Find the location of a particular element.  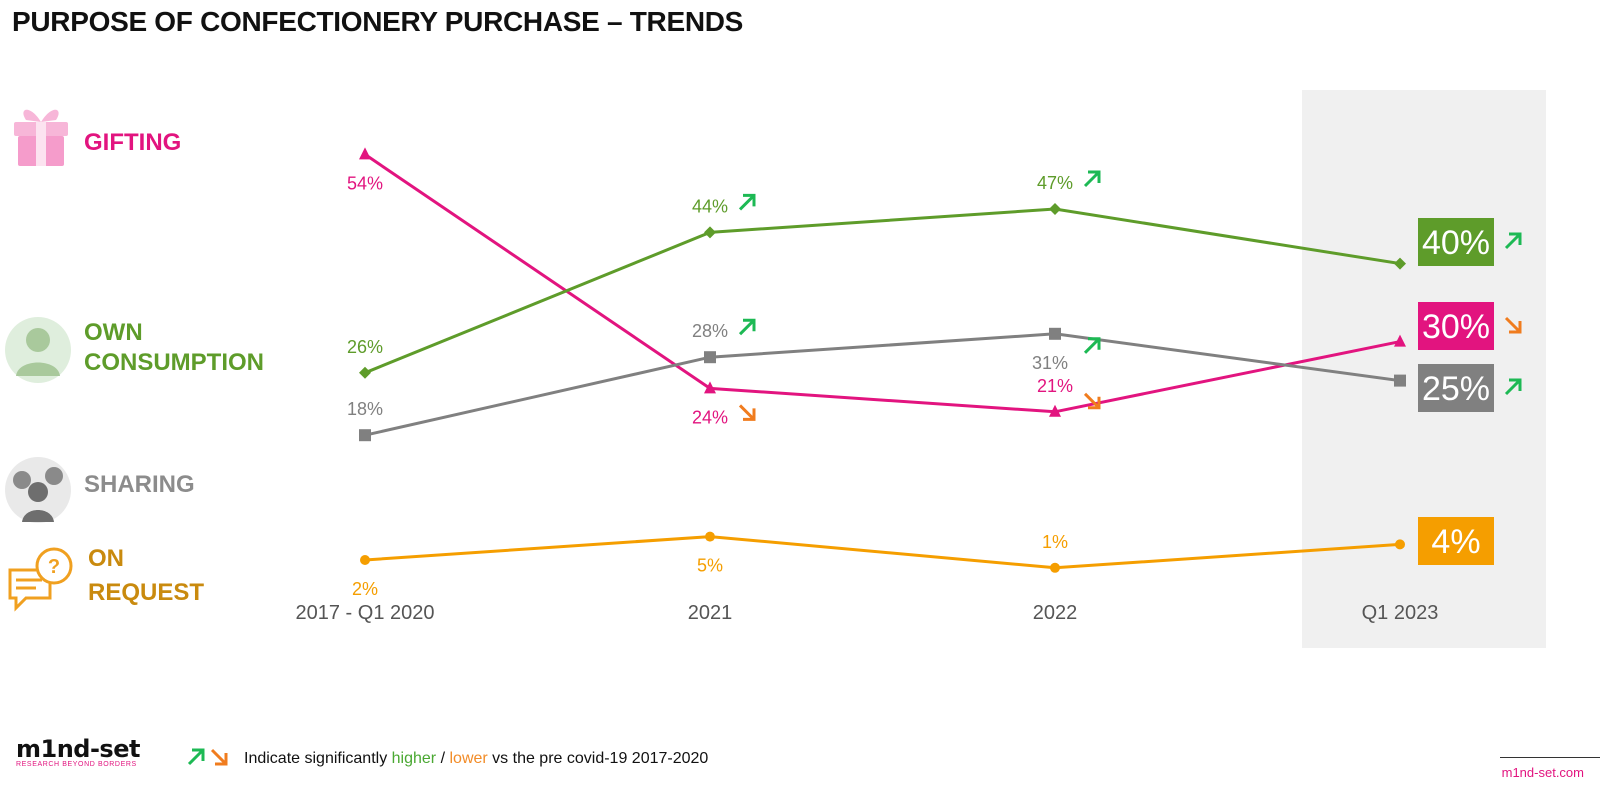

x-tick-label: 2022 is located at coordinates (1055, 613).